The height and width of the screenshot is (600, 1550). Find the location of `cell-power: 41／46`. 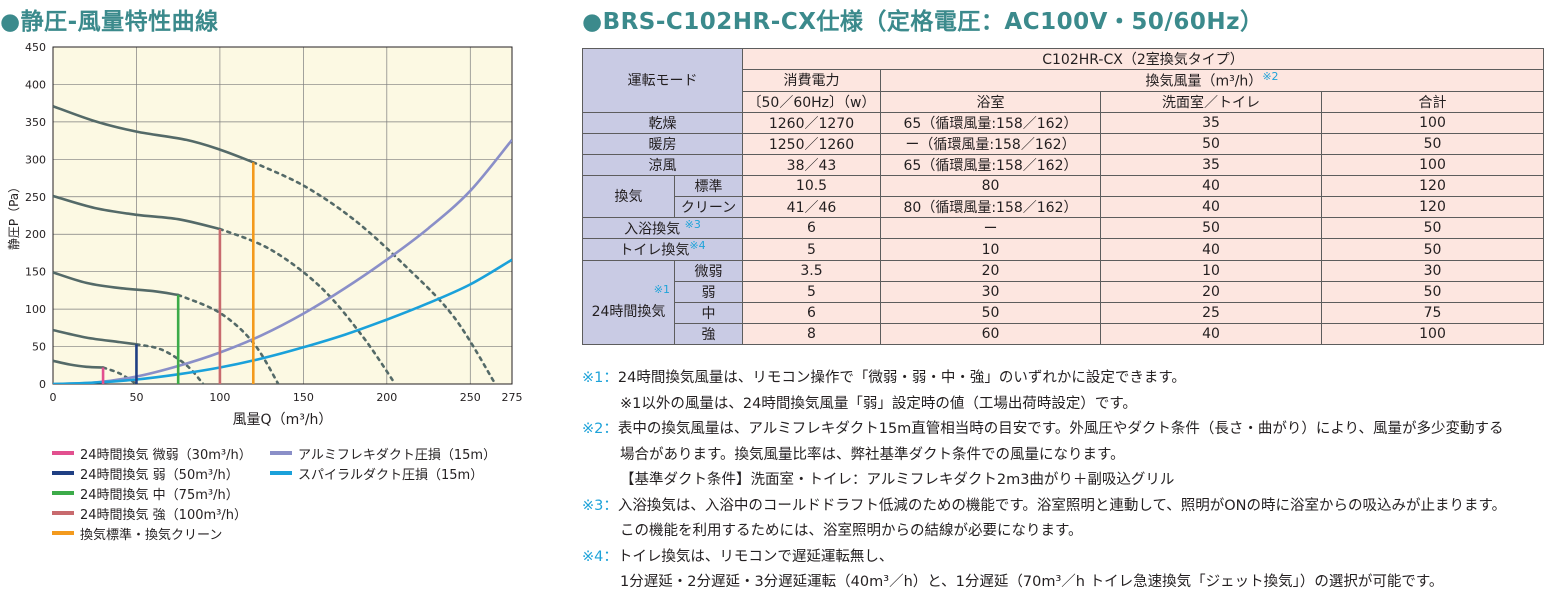

cell-power: 41／46 is located at coordinates (811, 206).